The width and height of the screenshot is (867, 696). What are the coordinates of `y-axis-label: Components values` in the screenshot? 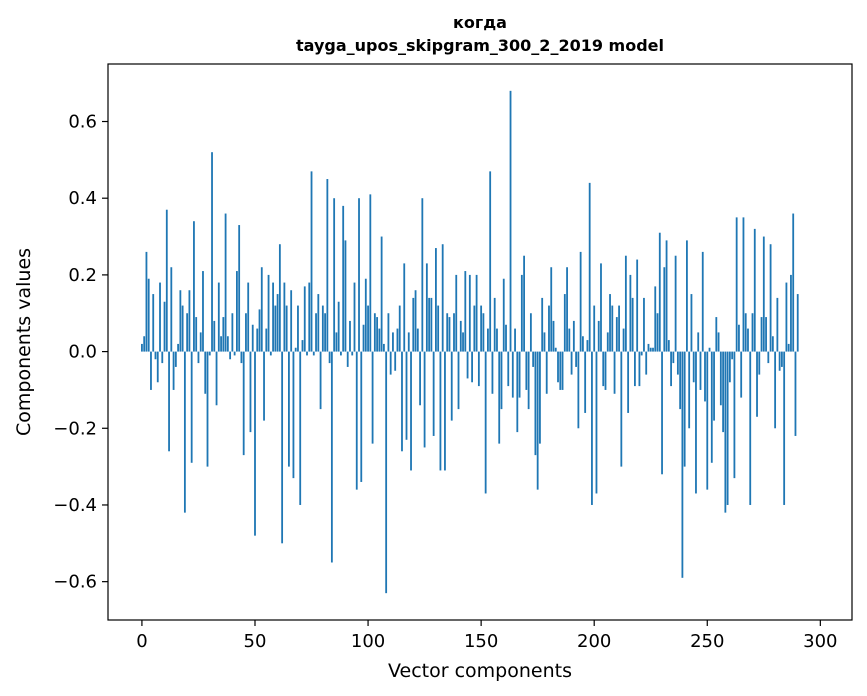 It's located at (24, 342).